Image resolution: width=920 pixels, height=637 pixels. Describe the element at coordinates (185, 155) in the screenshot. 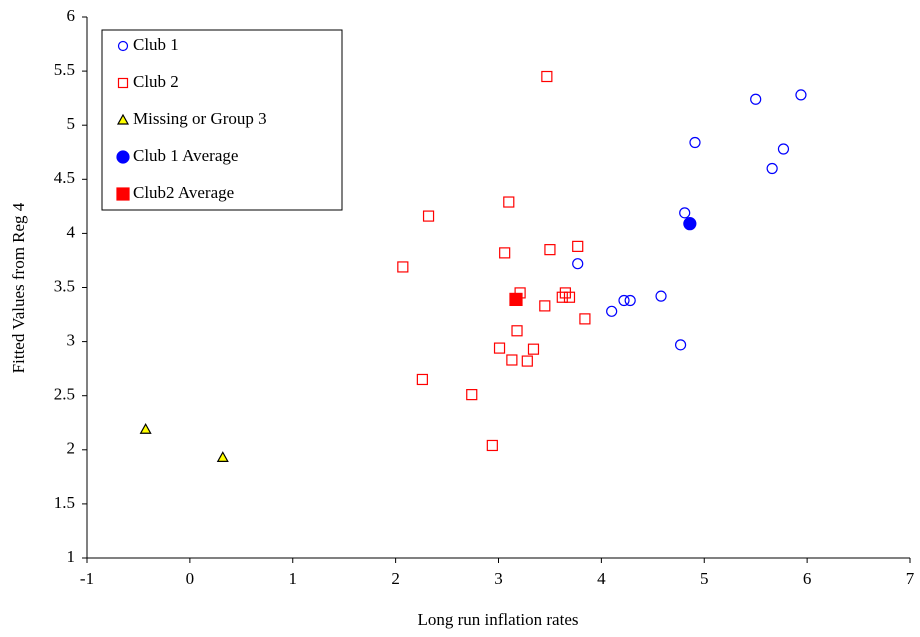

I see `legend-label: Club 1 Average` at that location.